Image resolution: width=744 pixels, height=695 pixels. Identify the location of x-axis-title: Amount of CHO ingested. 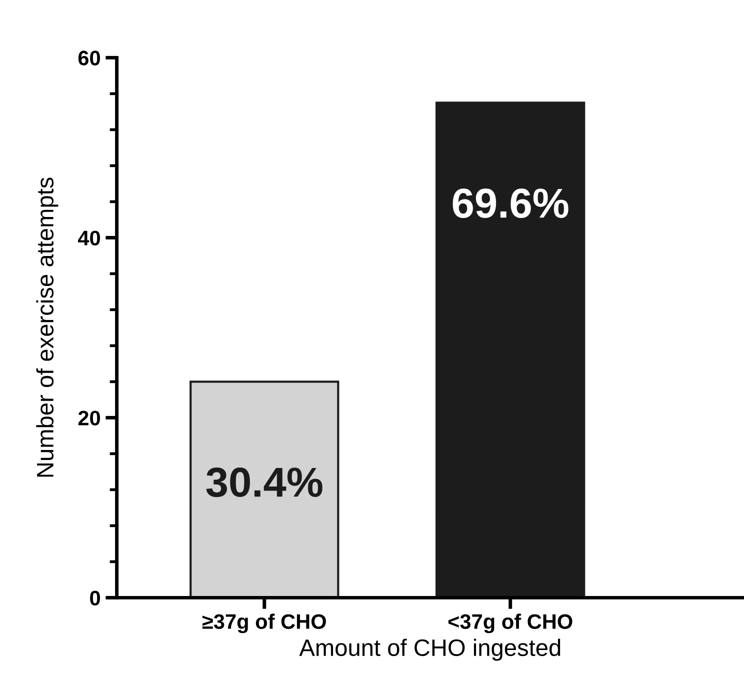
(429, 649).